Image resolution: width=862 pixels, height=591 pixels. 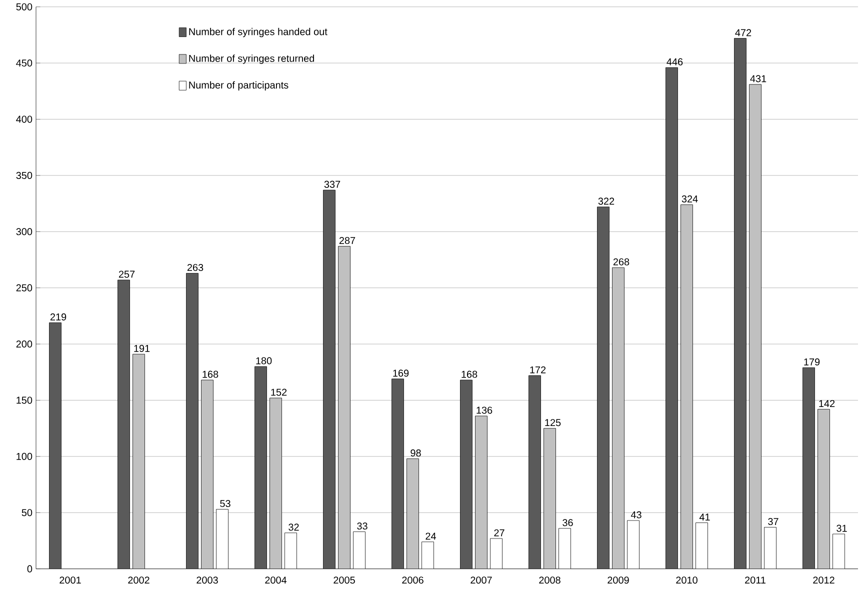 What do you see at coordinates (758, 78) in the screenshot?
I see `data-label: 431` at bounding box center [758, 78].